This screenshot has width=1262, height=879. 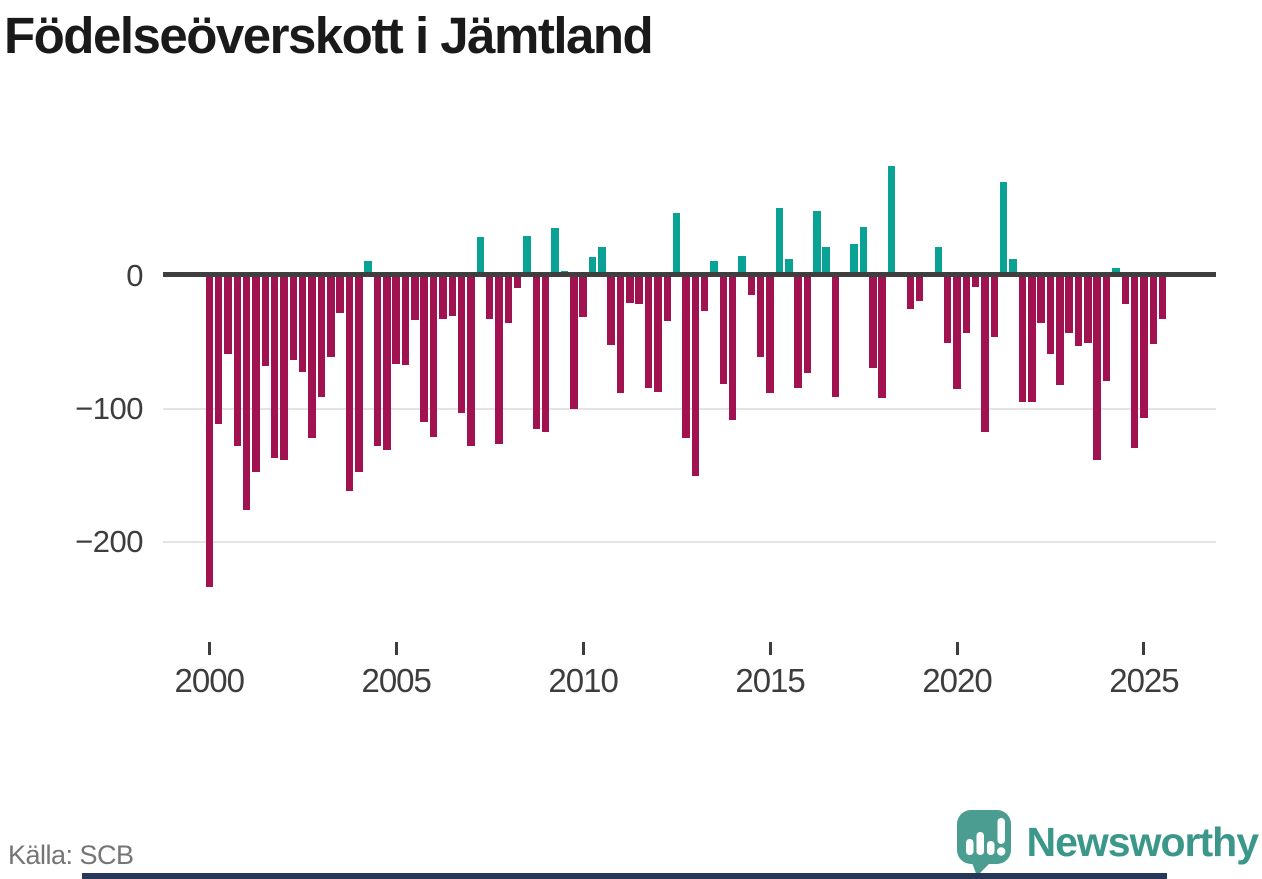 What do you see at coordinates (854, 260) in the screenshot?
I see `bar-2017-Q2` at bounding box center [854, 260].